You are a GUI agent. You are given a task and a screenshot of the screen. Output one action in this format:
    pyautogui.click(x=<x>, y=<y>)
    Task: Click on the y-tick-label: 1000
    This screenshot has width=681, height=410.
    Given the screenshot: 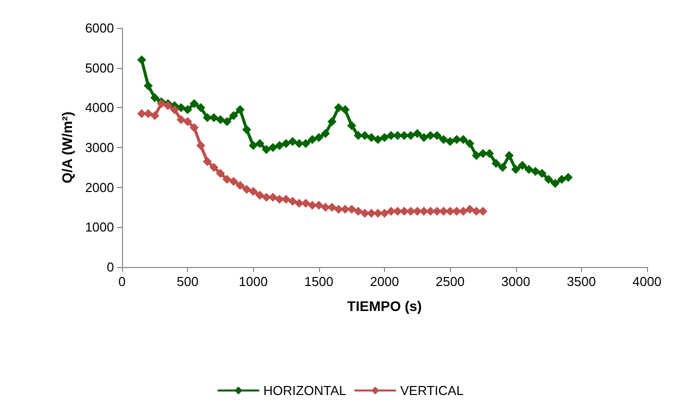 What is the action you would take?
    pyautogui.click(x=99, y=227)
    